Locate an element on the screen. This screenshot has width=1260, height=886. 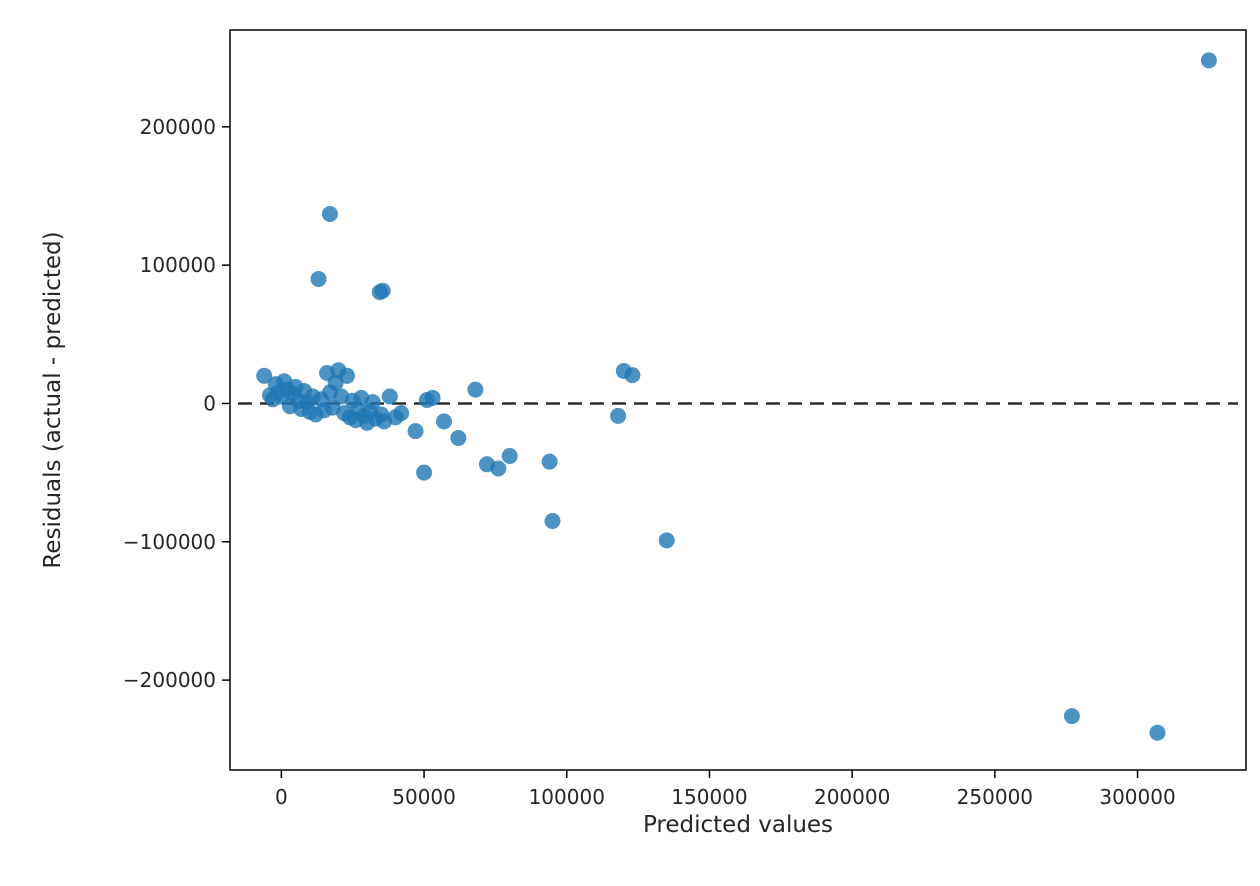
y-tick-label: 0 is located at coordinates (209, 403).